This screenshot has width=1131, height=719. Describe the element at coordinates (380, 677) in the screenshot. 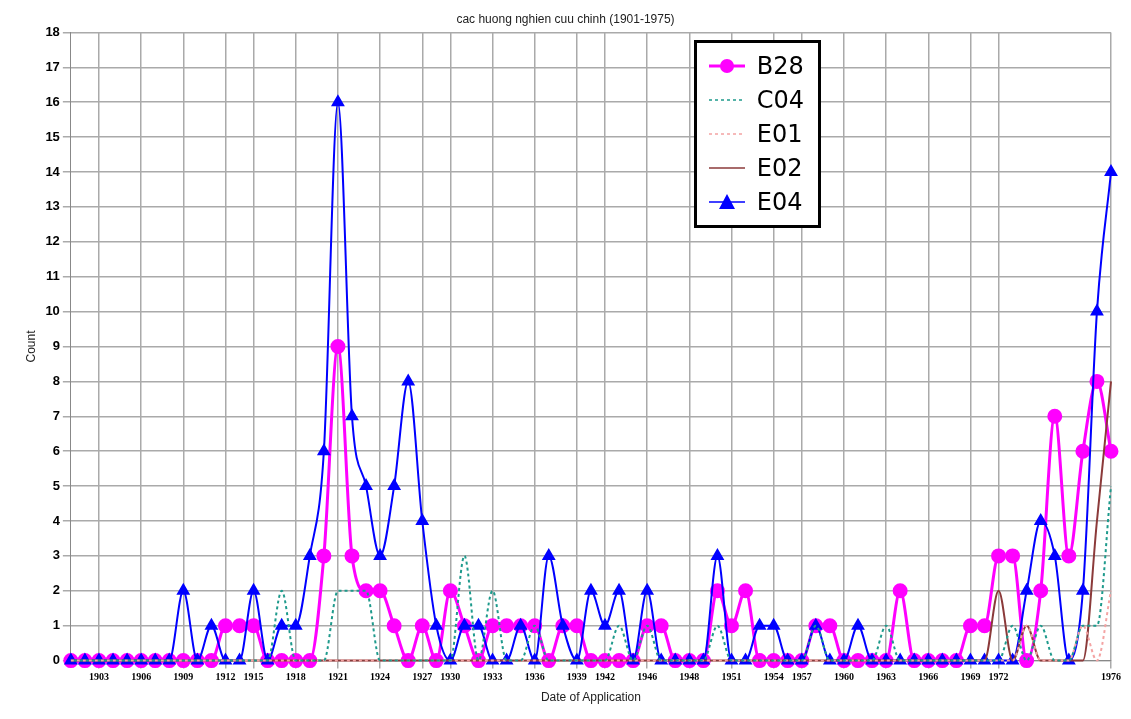

I see `x-tick-label: 1924` at that location.